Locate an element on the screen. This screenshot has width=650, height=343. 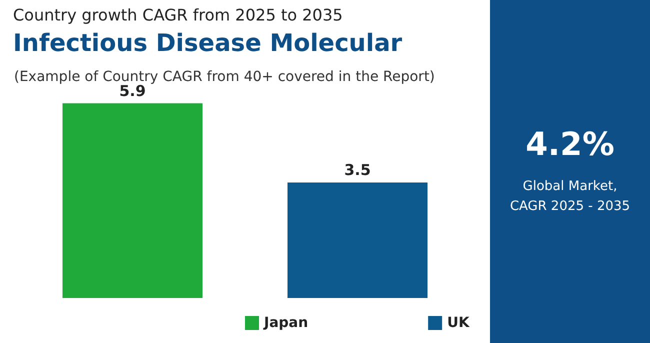
legend-label: Japan is located at coordinates (285, 323).